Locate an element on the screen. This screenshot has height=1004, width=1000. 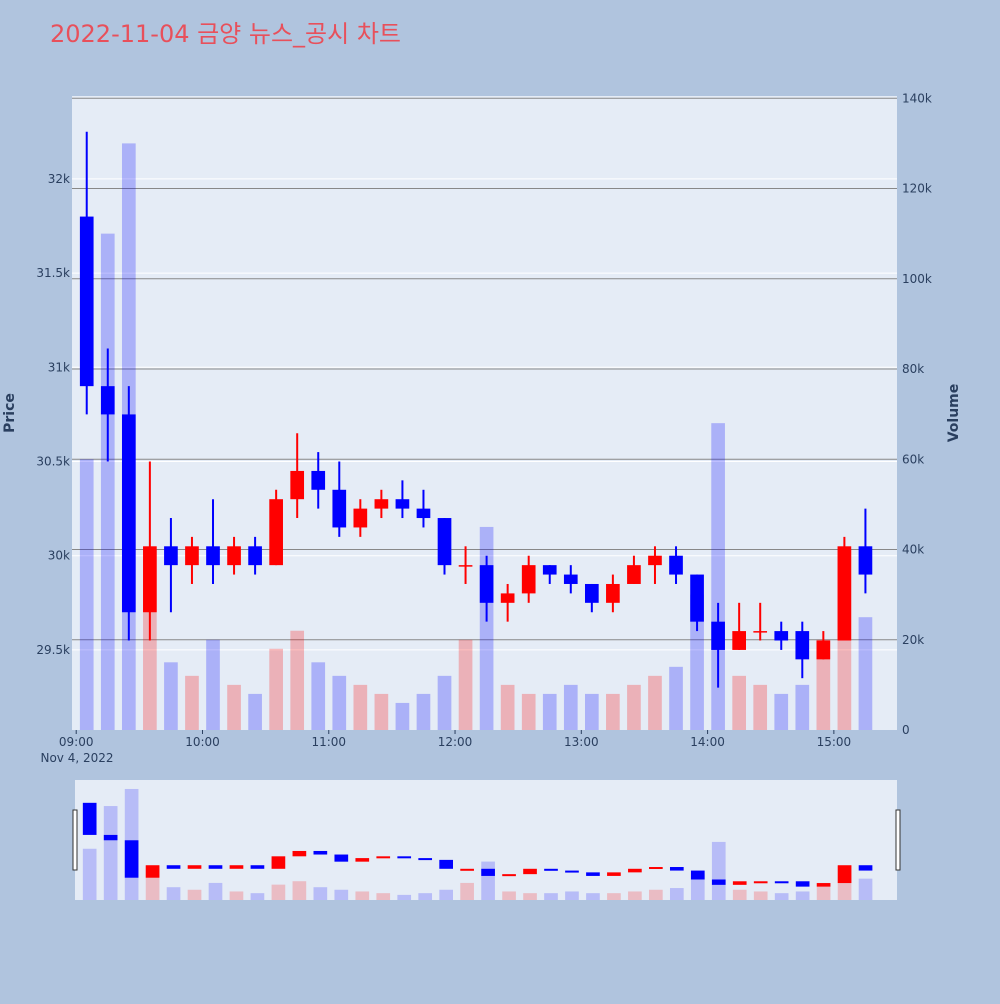
chart-title: 2022-11-04 금양 뉴스_공시 차트 is located at coordinates (225, 34).